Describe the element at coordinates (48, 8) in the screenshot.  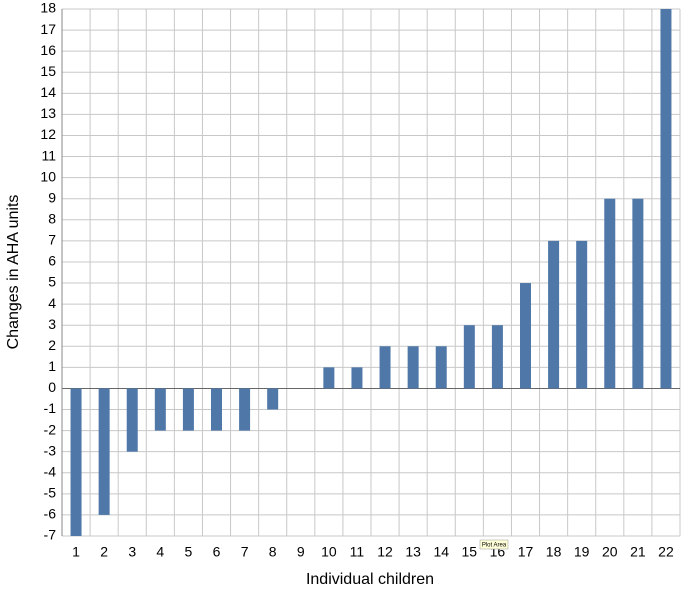
I see `y-tick-label: 18` at that location.